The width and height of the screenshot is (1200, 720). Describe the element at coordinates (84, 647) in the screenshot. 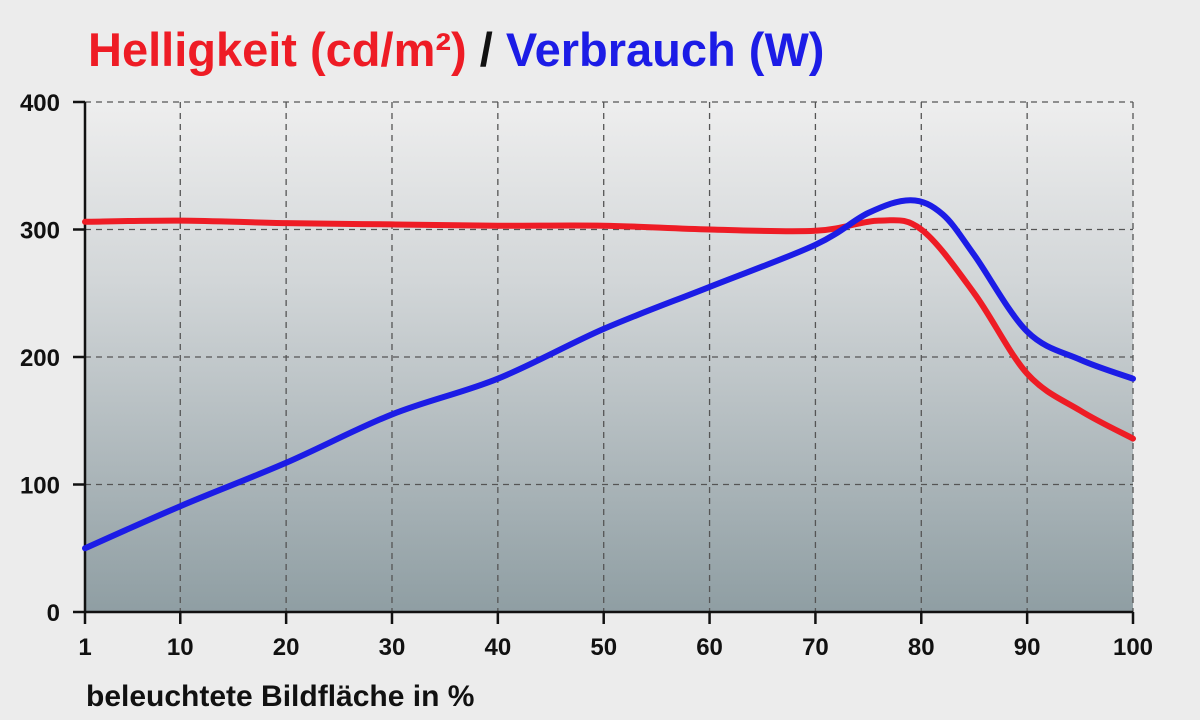

I see `x-tick-label: 1` at that location.